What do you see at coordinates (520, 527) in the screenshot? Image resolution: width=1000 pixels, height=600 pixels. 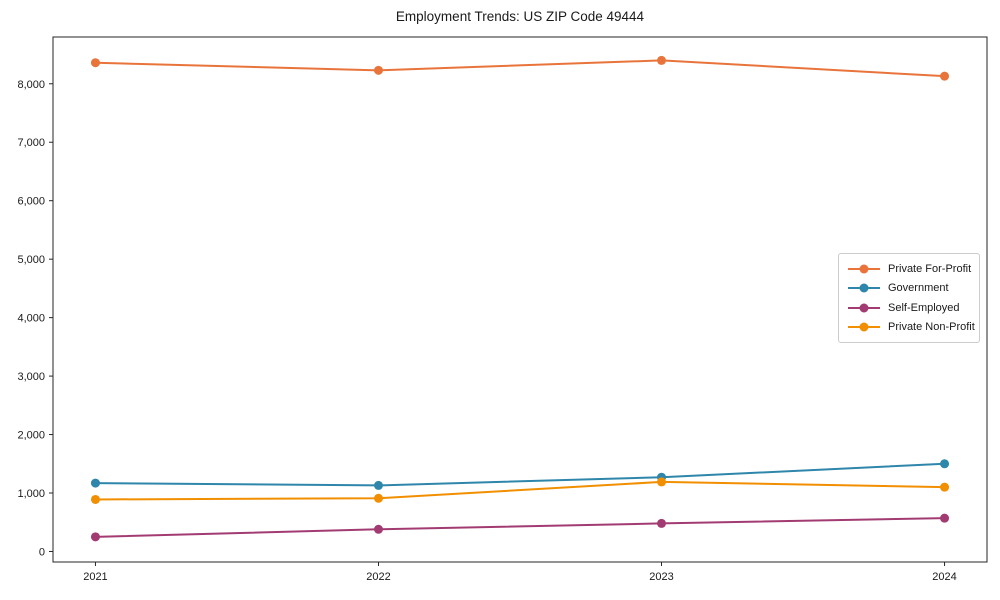 I see `series-line-self-employed` at bounding box center [520, 527].